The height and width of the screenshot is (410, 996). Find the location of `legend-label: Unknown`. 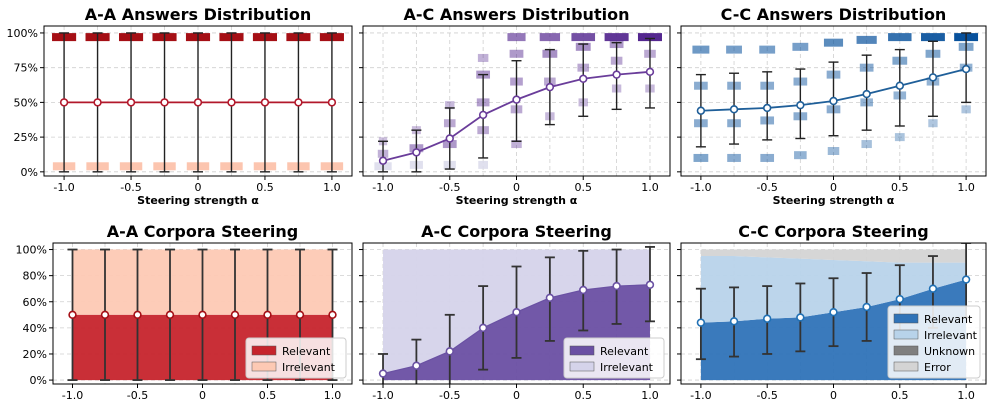

legend-label: Unknown is located at coordinates (949, 351).